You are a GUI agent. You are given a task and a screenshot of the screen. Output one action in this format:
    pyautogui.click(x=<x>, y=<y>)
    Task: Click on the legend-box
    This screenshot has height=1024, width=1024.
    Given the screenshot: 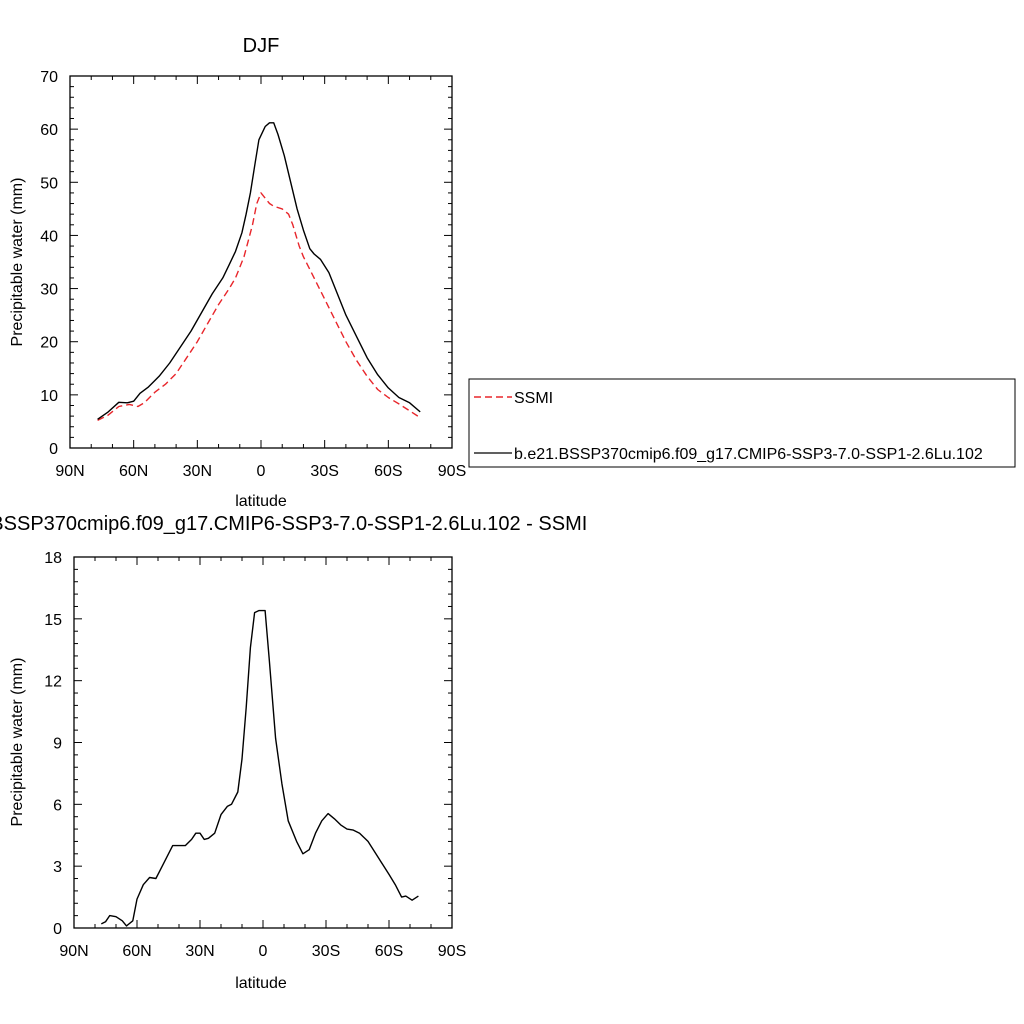 What is the action you would take?
    pyautogui.click(x=742, y=423)
    